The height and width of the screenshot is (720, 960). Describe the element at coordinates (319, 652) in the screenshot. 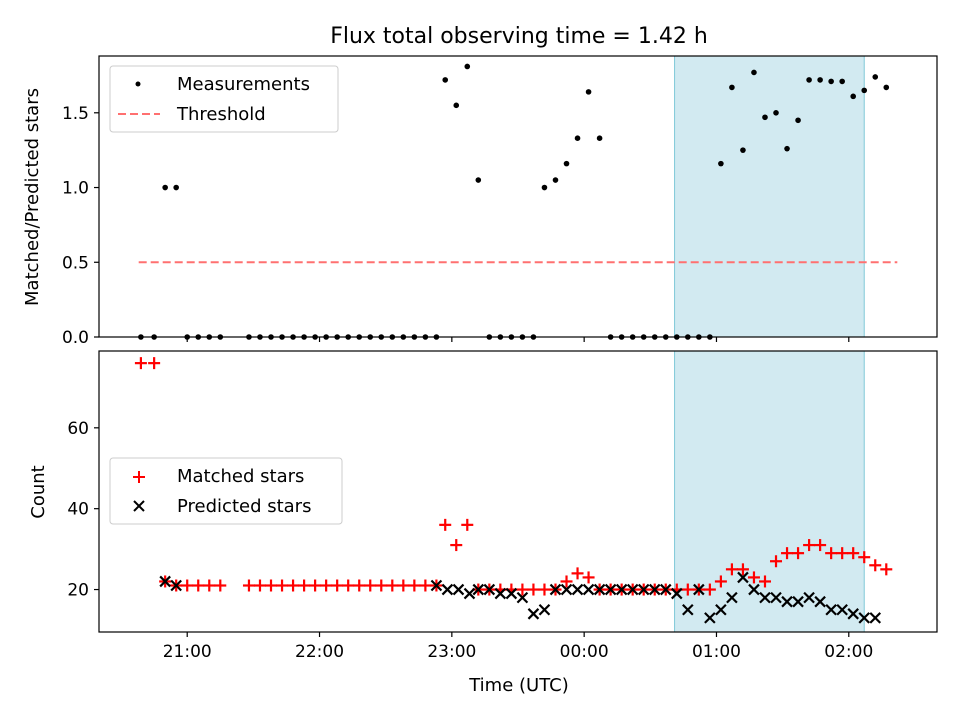

I see `bottom-x-tick-label: 22:00` at that location.